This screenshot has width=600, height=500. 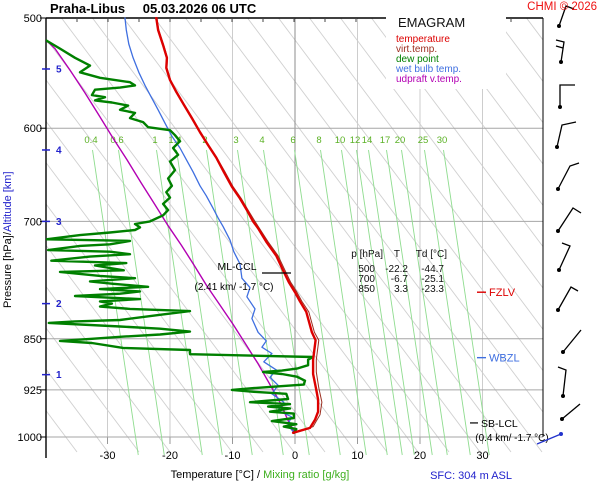 I want to click on svg-text: 3.3, so click(x=401, y=289).